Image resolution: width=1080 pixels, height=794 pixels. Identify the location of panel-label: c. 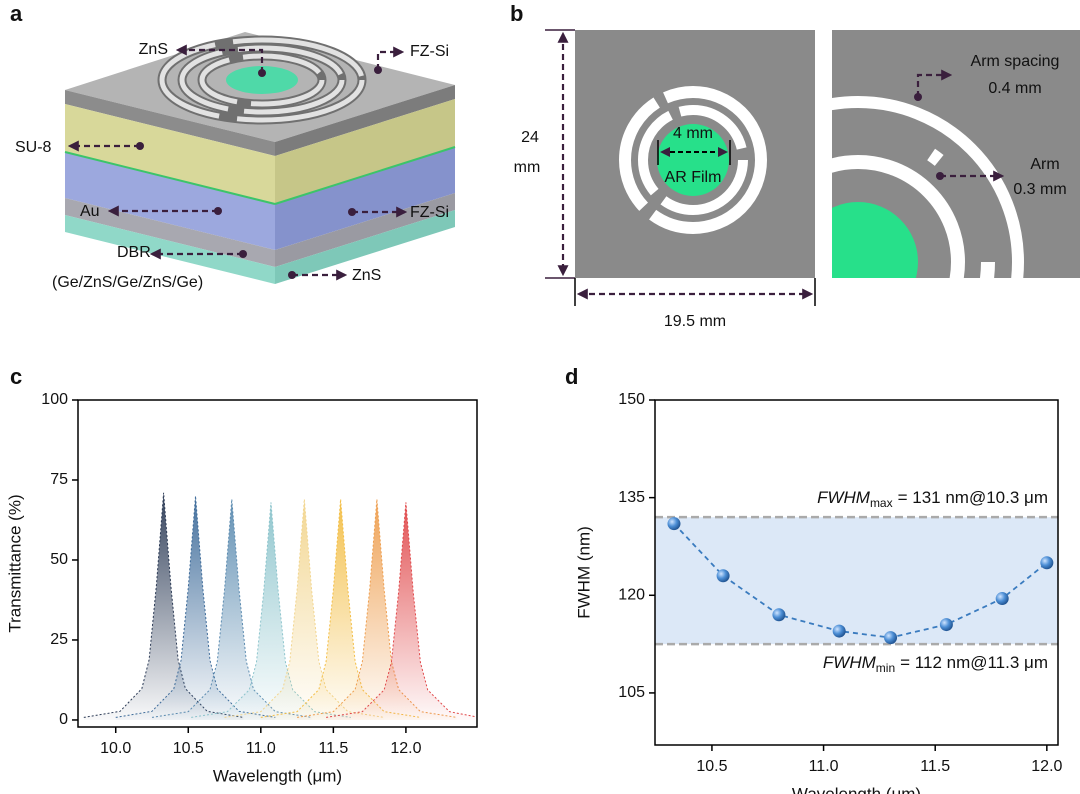
(16, 376).